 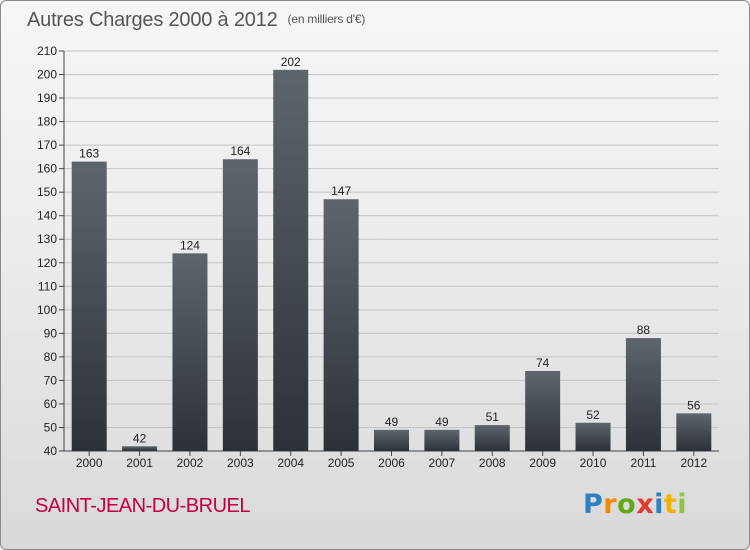 What do you see at coordinates (47, 192) in the screenshot?
I see `y-tick-label: 150` at bounding box center [47, 192].